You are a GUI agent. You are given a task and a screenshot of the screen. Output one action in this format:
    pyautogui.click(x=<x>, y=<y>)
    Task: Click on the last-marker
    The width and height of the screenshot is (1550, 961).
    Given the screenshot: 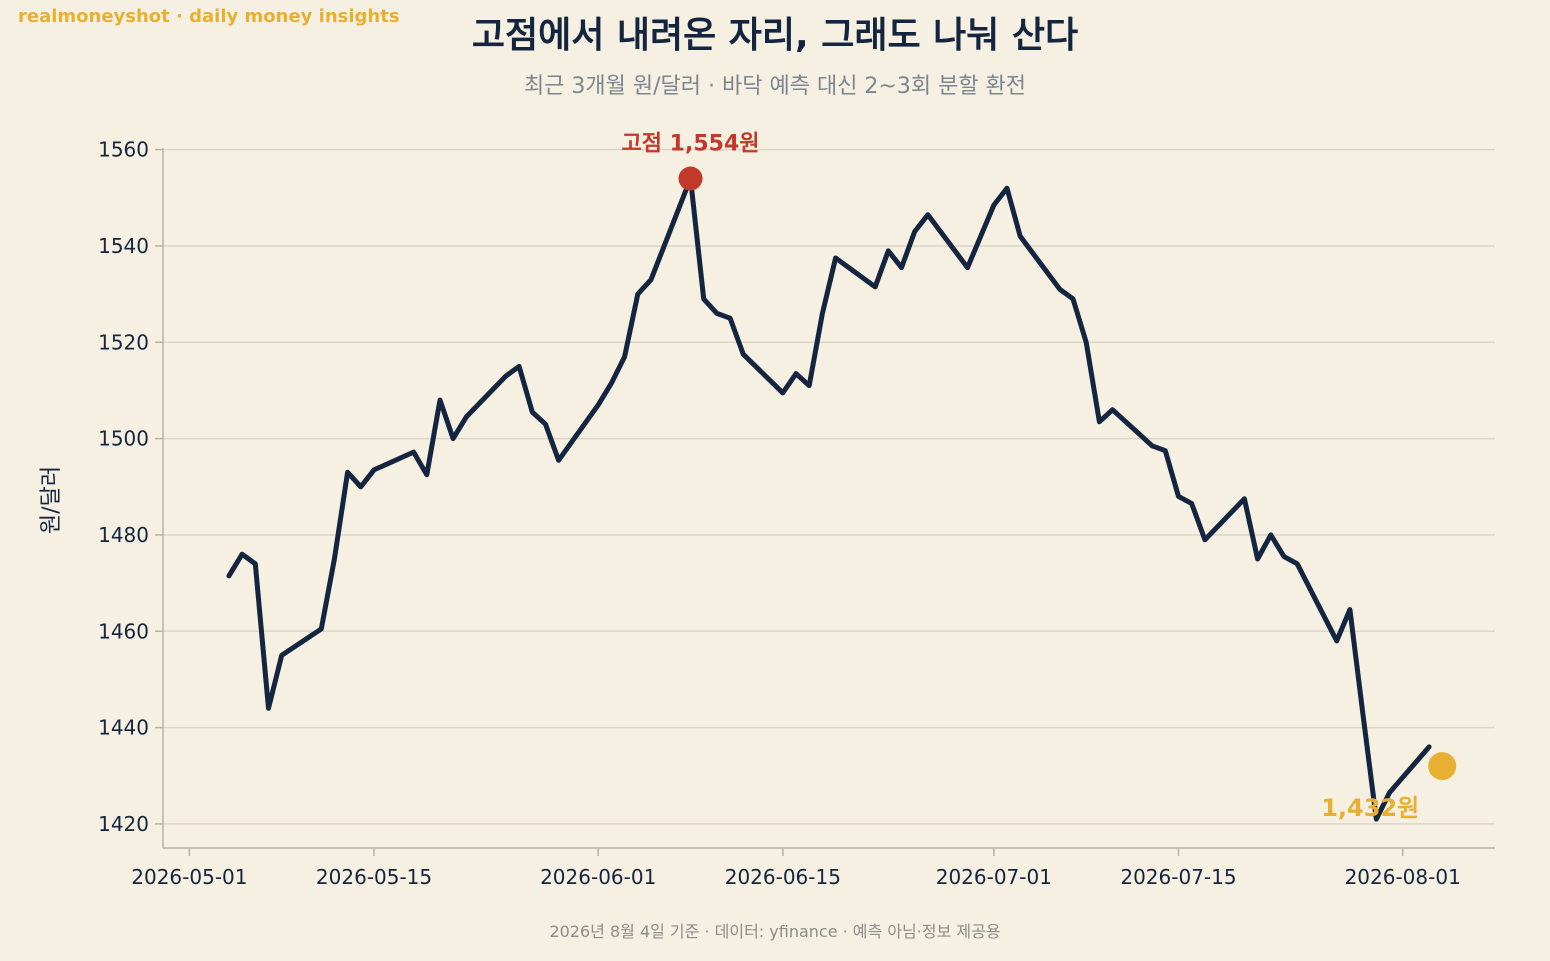 What is the action you would take?
    pyautogui.click(x=1442, y=766)
    